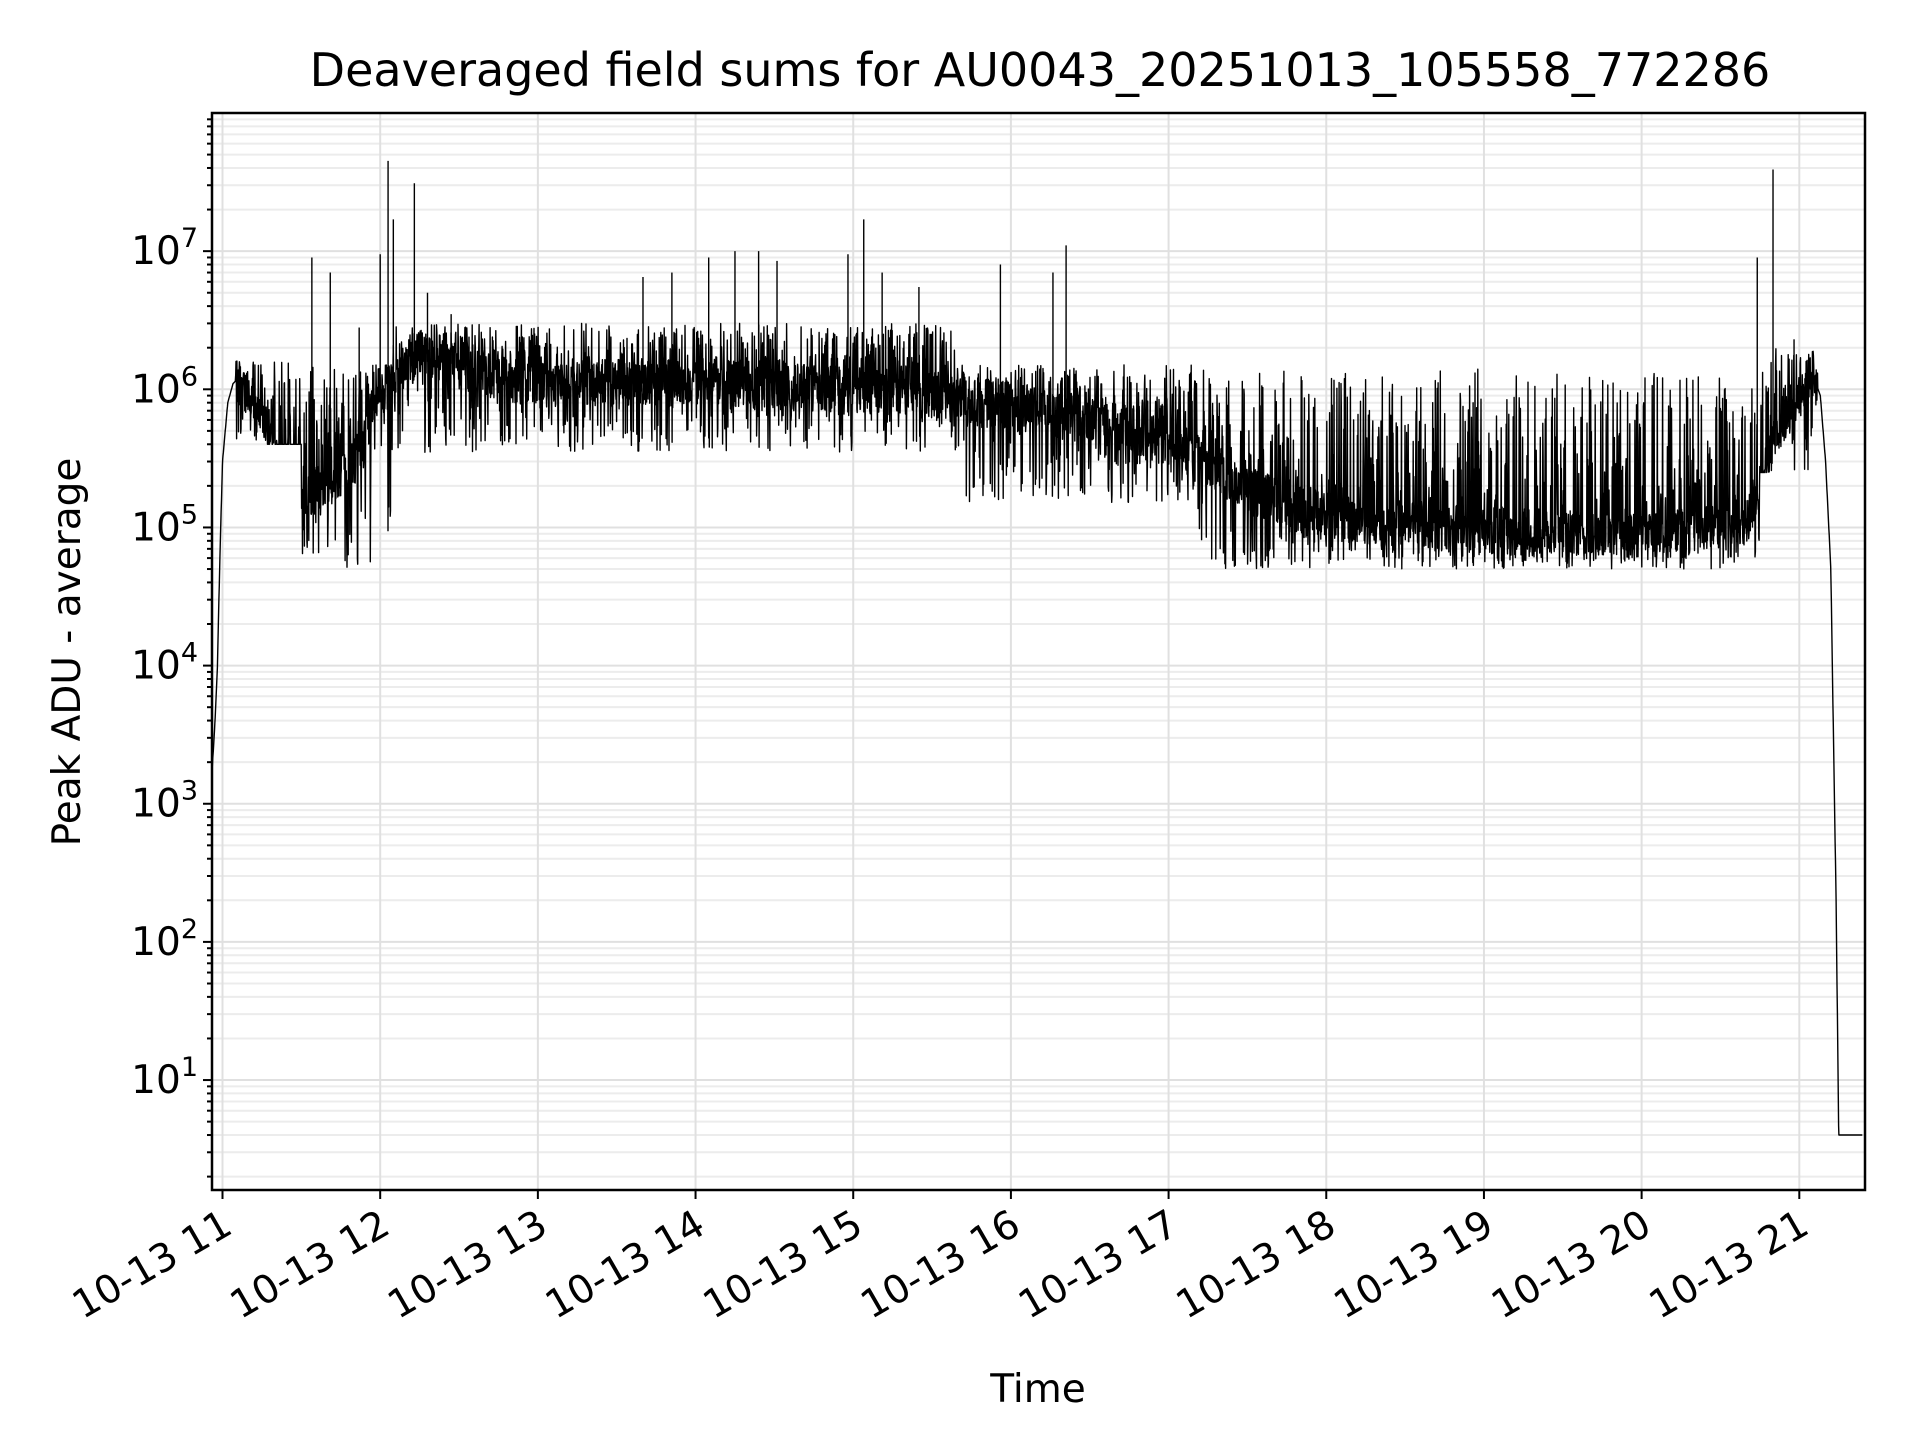 The width and height of the screenshot is (1920, 1440). I want to click on x-tick-label: 10-13 20, so click(1571, 1265).